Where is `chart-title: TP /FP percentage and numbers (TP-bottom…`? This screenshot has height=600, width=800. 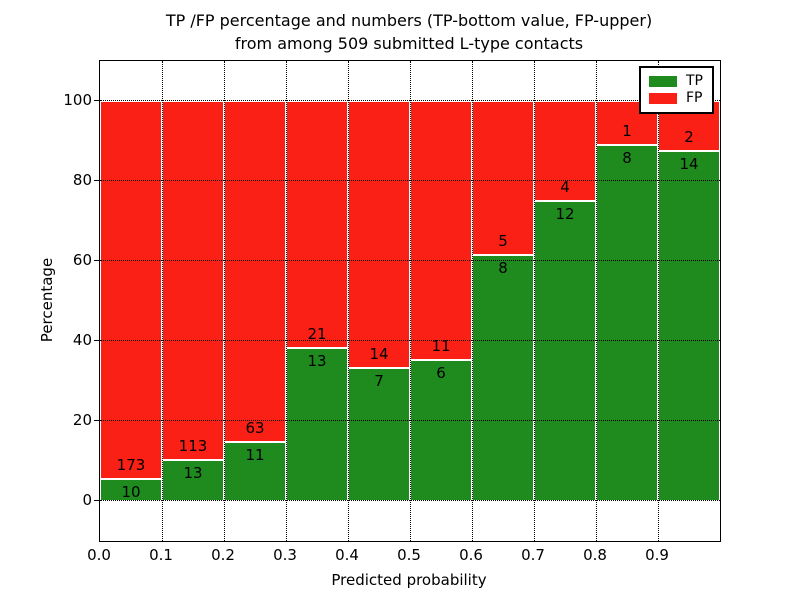 chart-title: TP /FP percentage and numbers (TP-bottom… is located at coordinates (409, 32).